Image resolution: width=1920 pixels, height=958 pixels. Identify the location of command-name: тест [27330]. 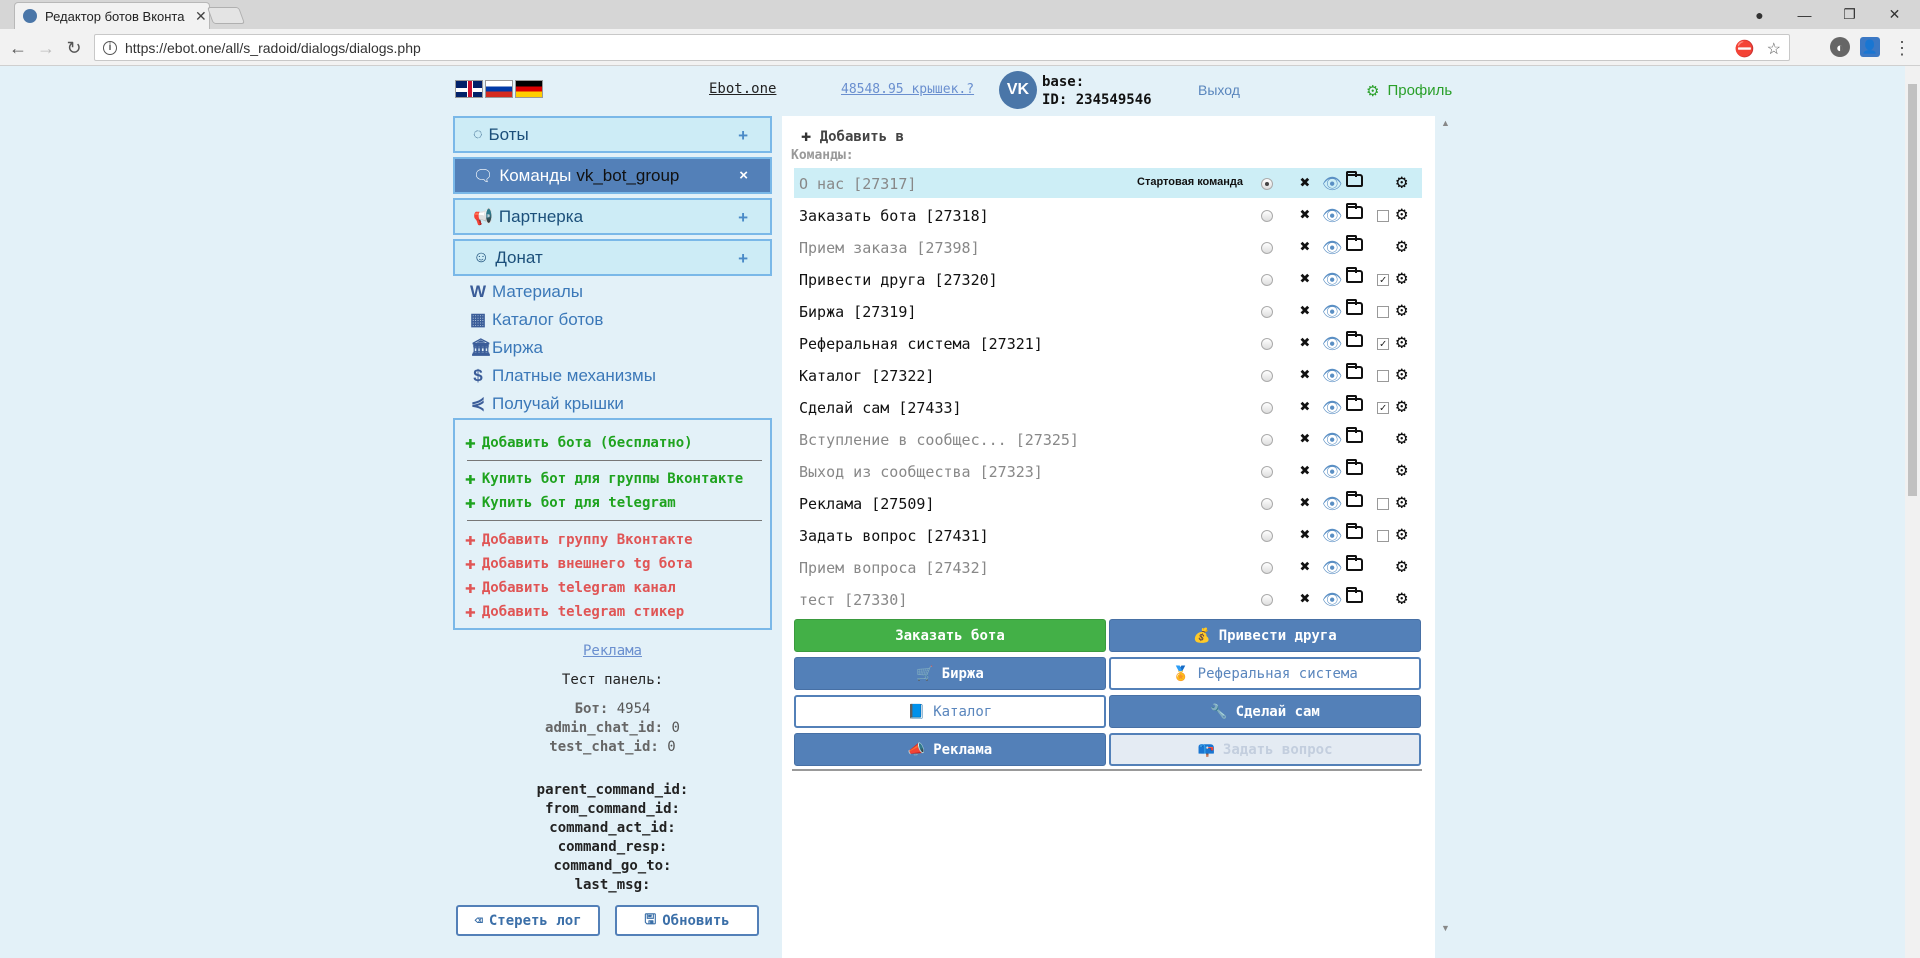
(853, 600).